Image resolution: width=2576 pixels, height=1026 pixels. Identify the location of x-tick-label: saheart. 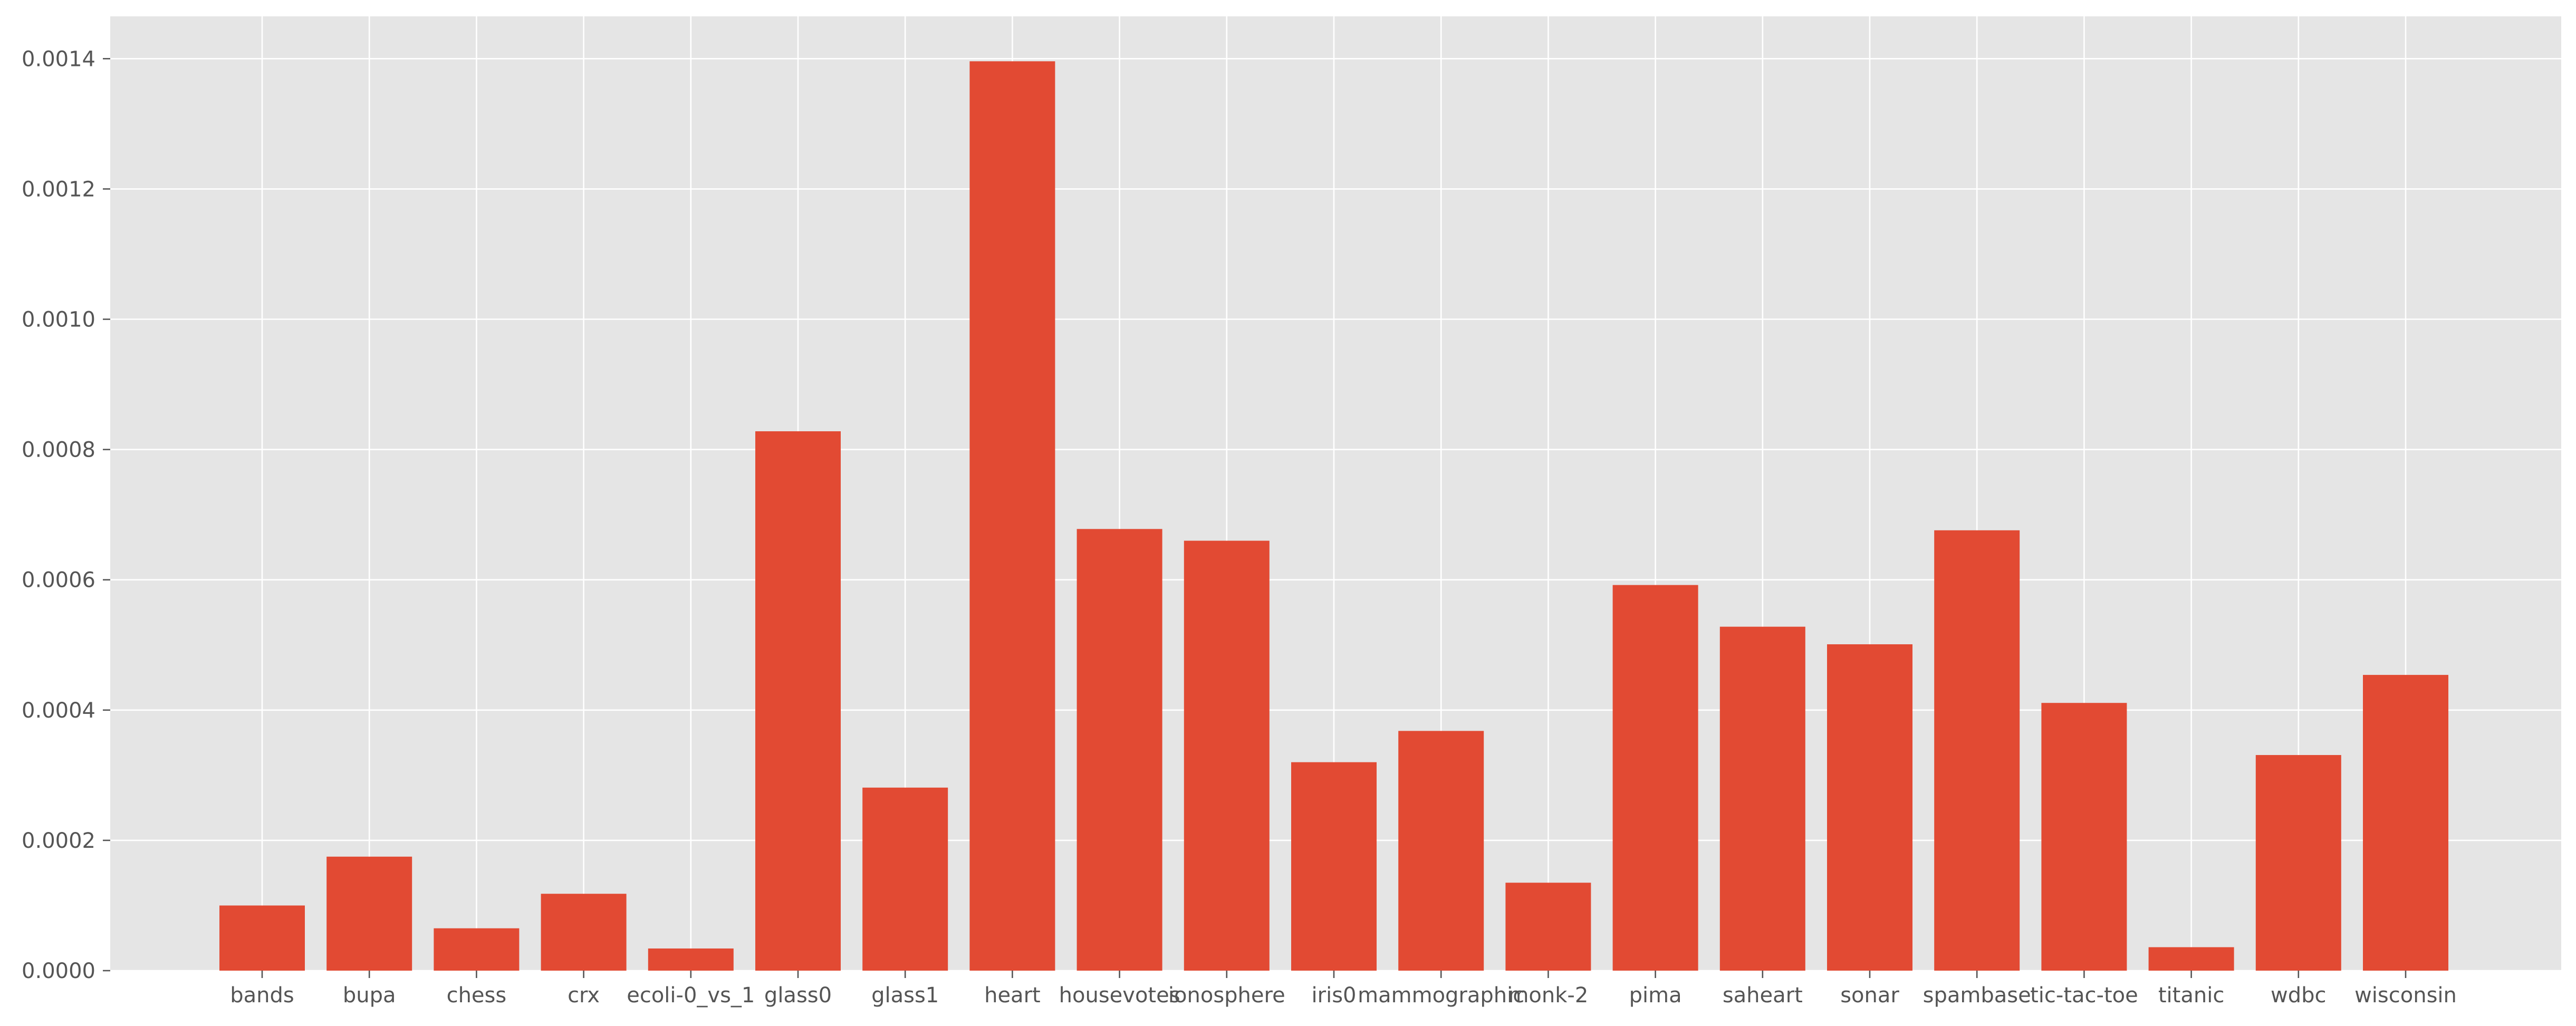
(1763, 995).